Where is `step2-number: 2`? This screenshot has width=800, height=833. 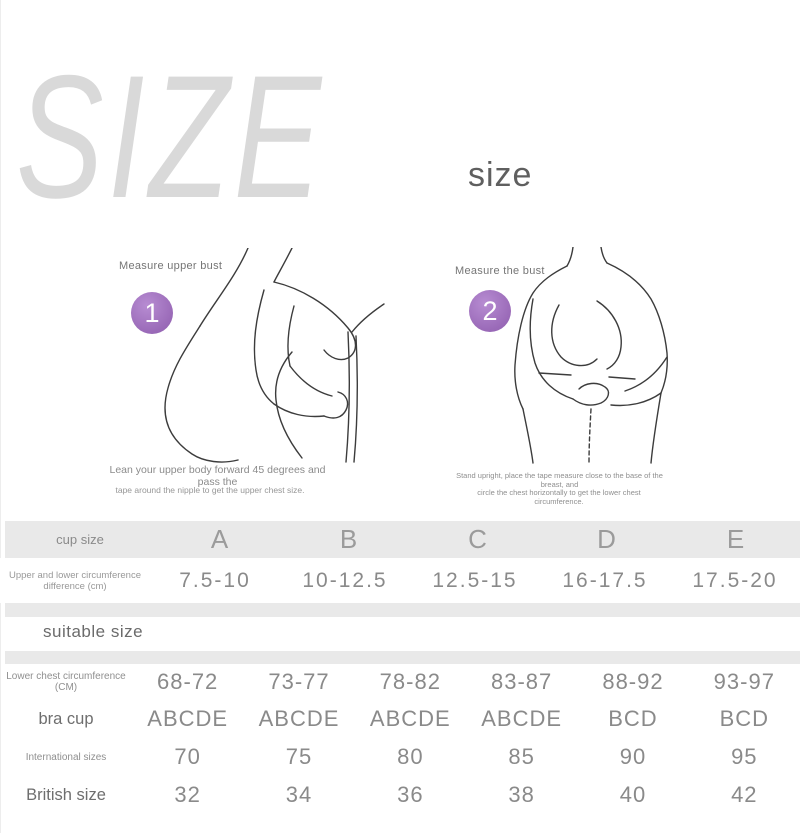 step2-number: 2 is located at coordinates (490, 310).